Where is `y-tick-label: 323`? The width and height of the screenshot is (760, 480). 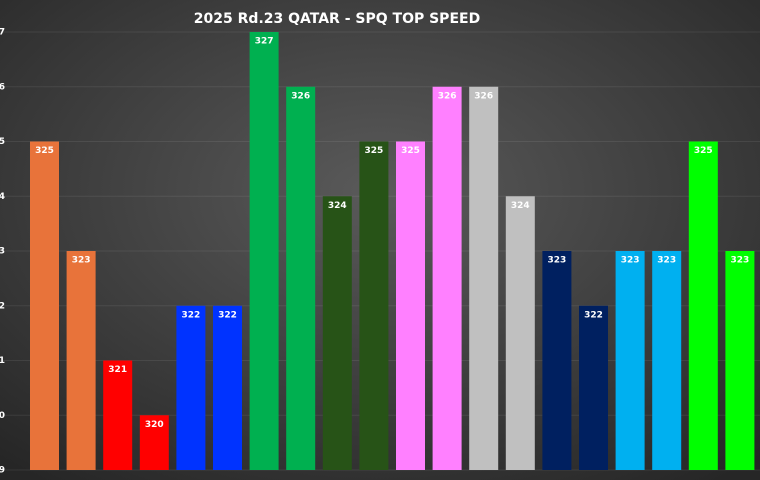
y-tick-label: 323 is located at coordinates (2, 252).